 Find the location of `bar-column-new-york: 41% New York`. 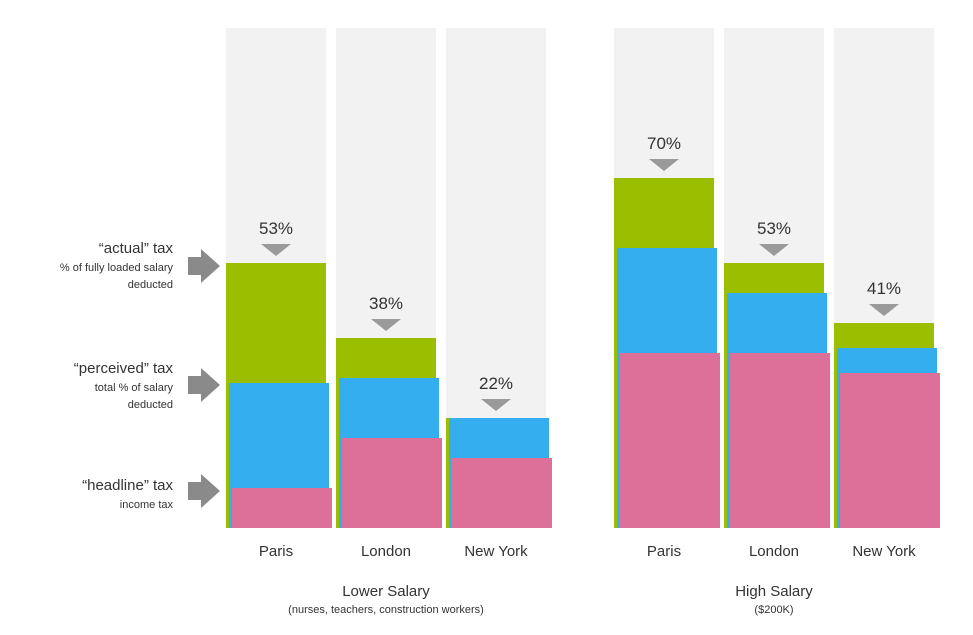

bar-column-new-york: 41% New York is located at coordinates (887, 294).